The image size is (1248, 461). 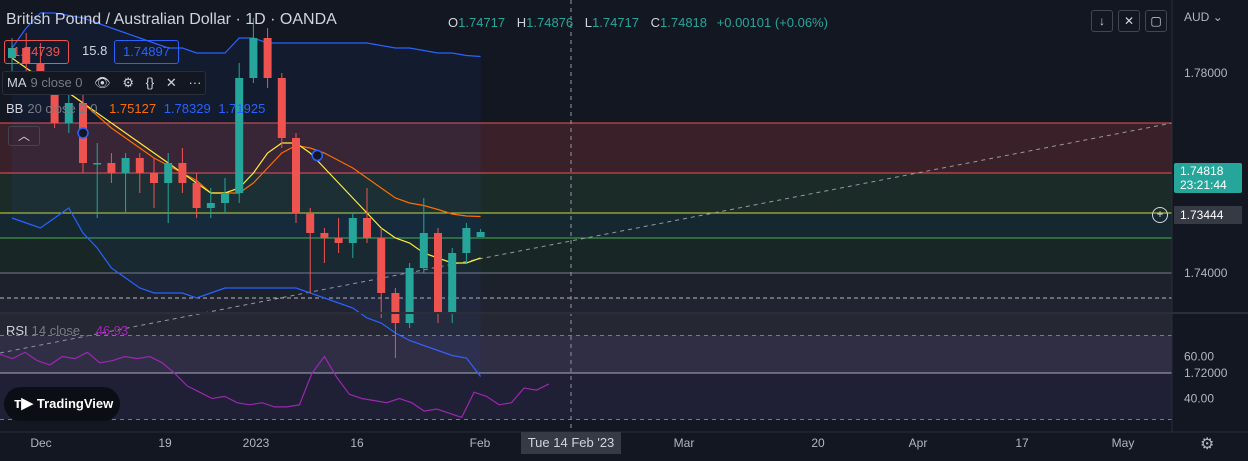 I want to click on high-value: 1.74876, so click(x=550, y=22).